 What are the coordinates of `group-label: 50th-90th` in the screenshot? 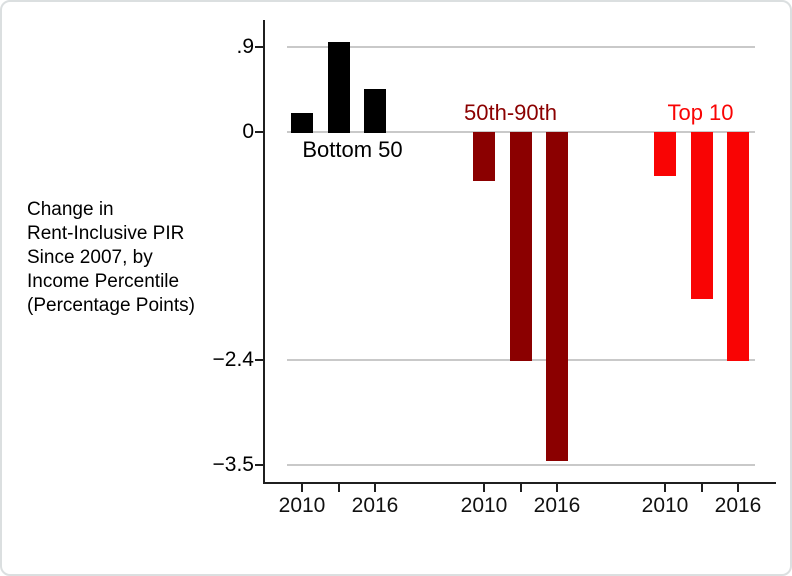 It's located at (510, 112).